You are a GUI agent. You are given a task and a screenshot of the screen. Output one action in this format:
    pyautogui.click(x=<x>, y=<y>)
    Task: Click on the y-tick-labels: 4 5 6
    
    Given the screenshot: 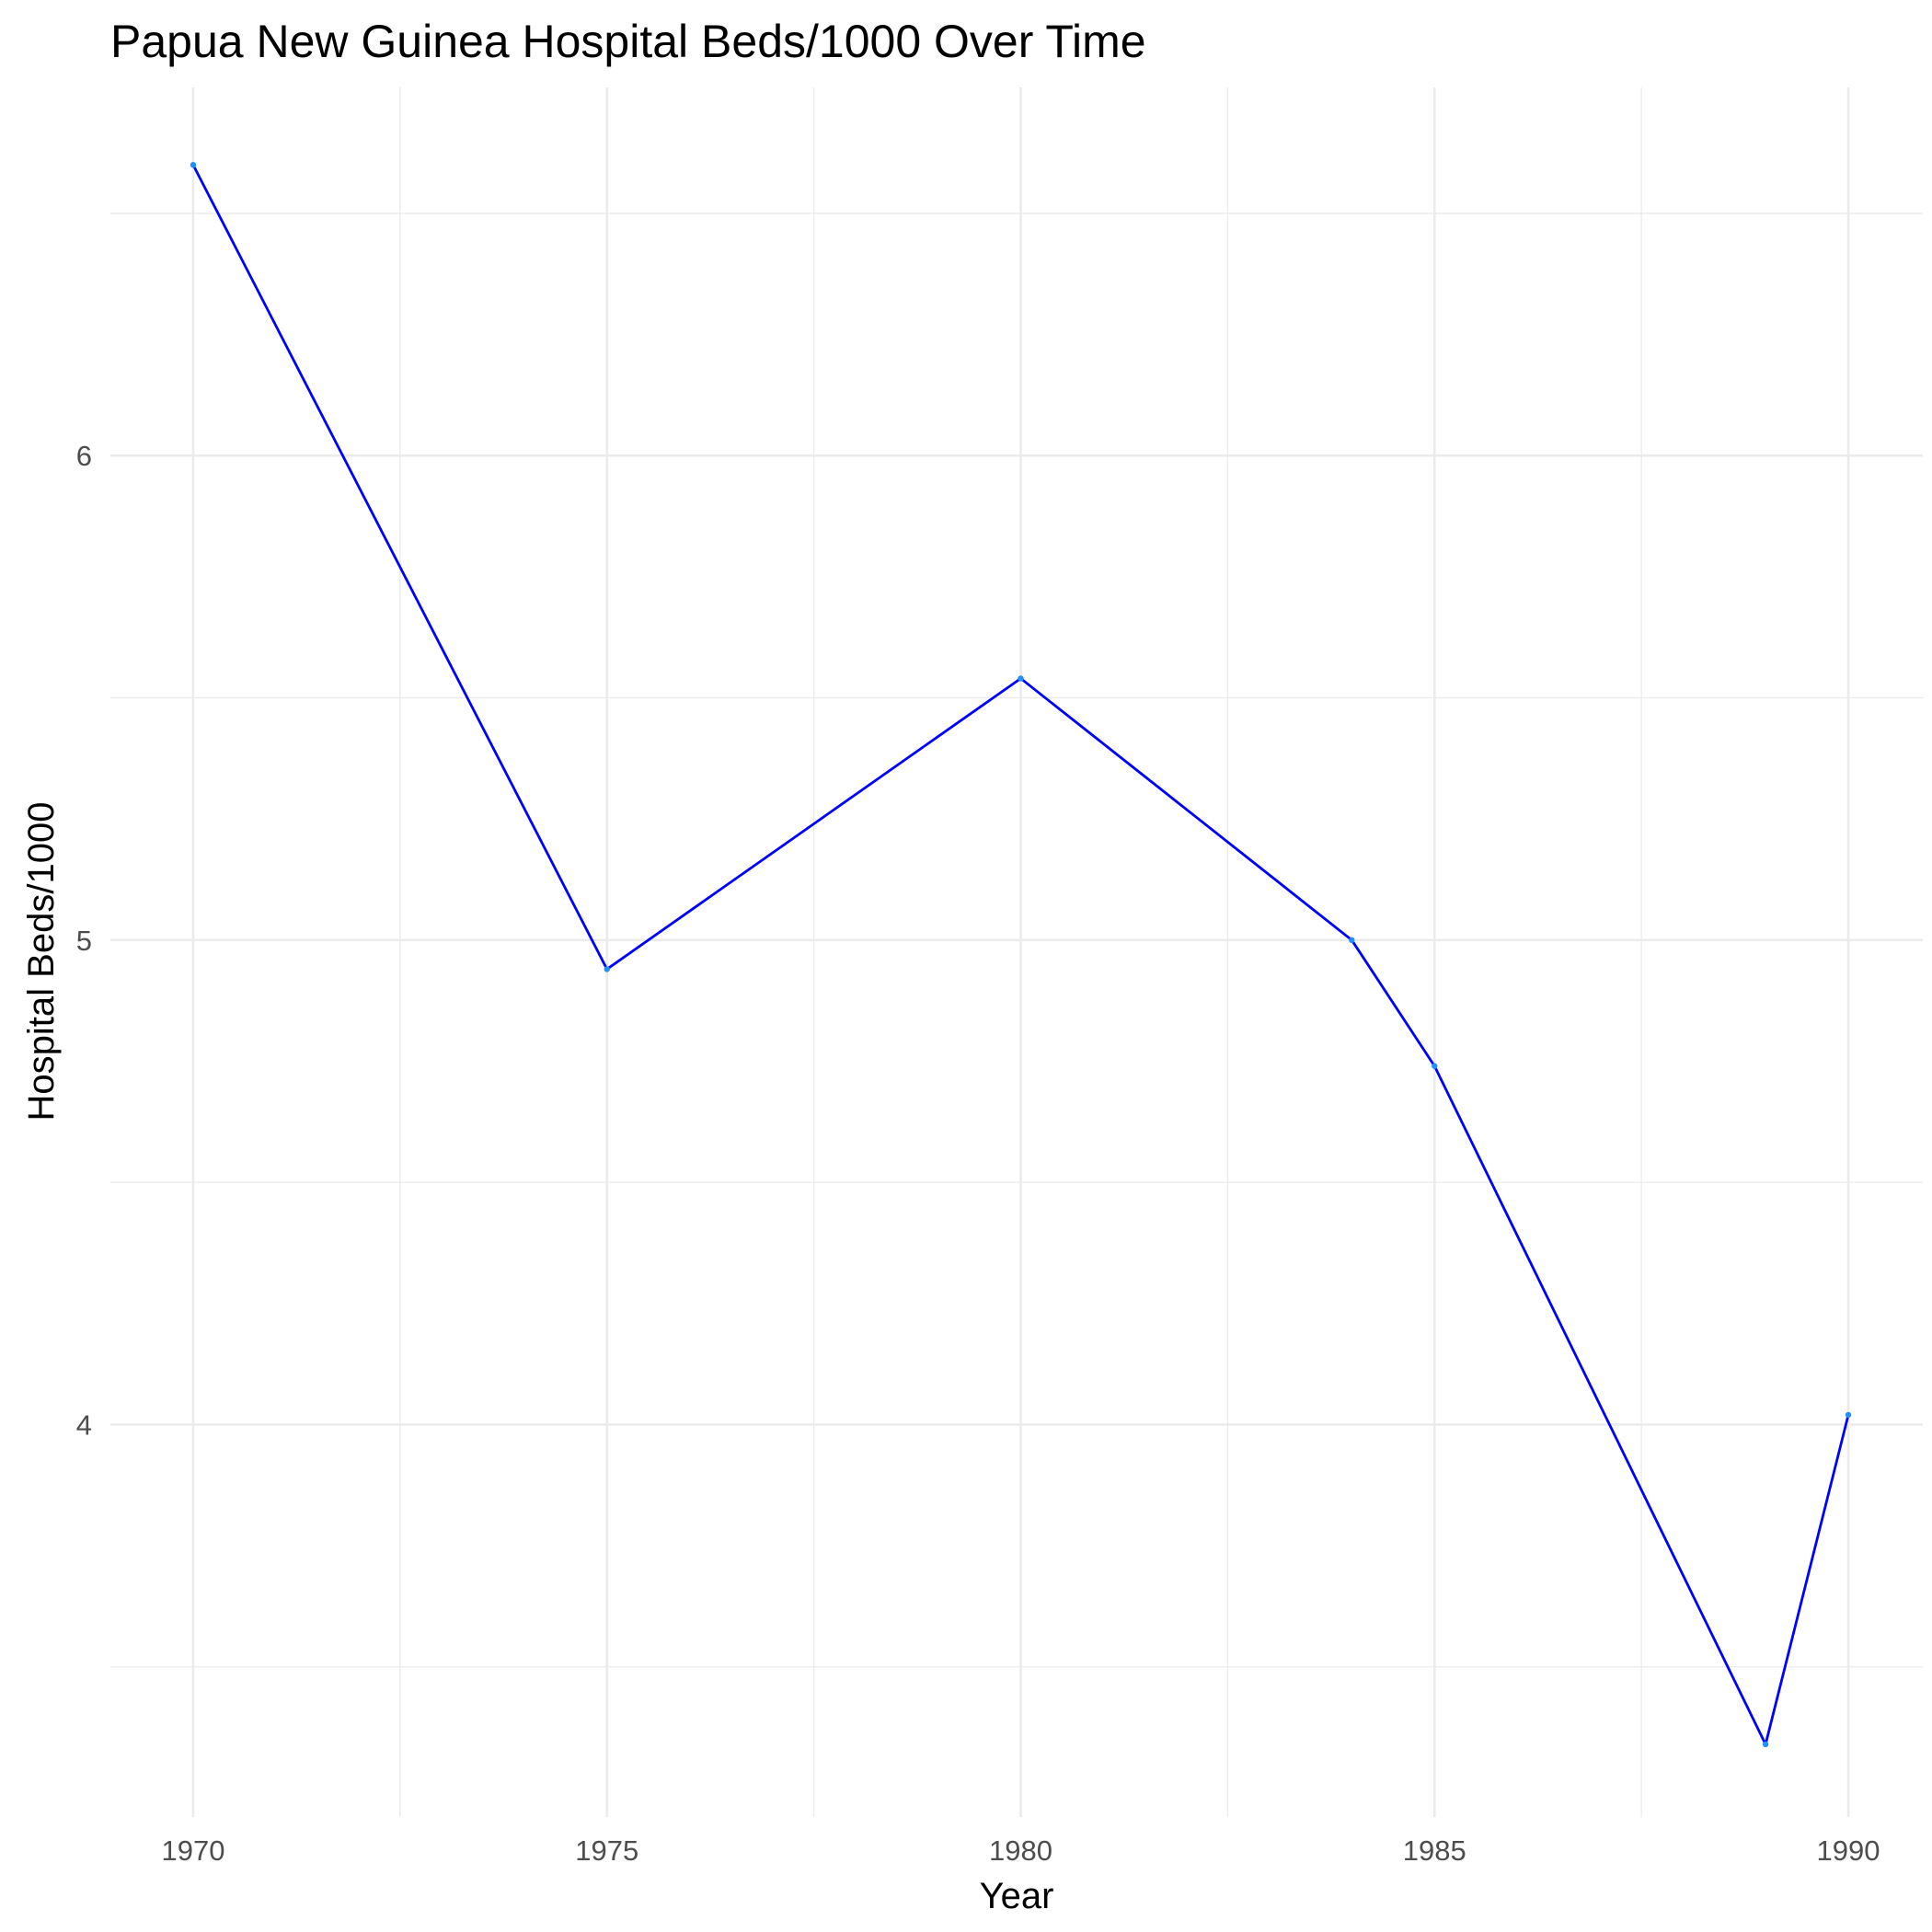 What is the action you would take?
    pyautogui.click(x=84, y=940)
    